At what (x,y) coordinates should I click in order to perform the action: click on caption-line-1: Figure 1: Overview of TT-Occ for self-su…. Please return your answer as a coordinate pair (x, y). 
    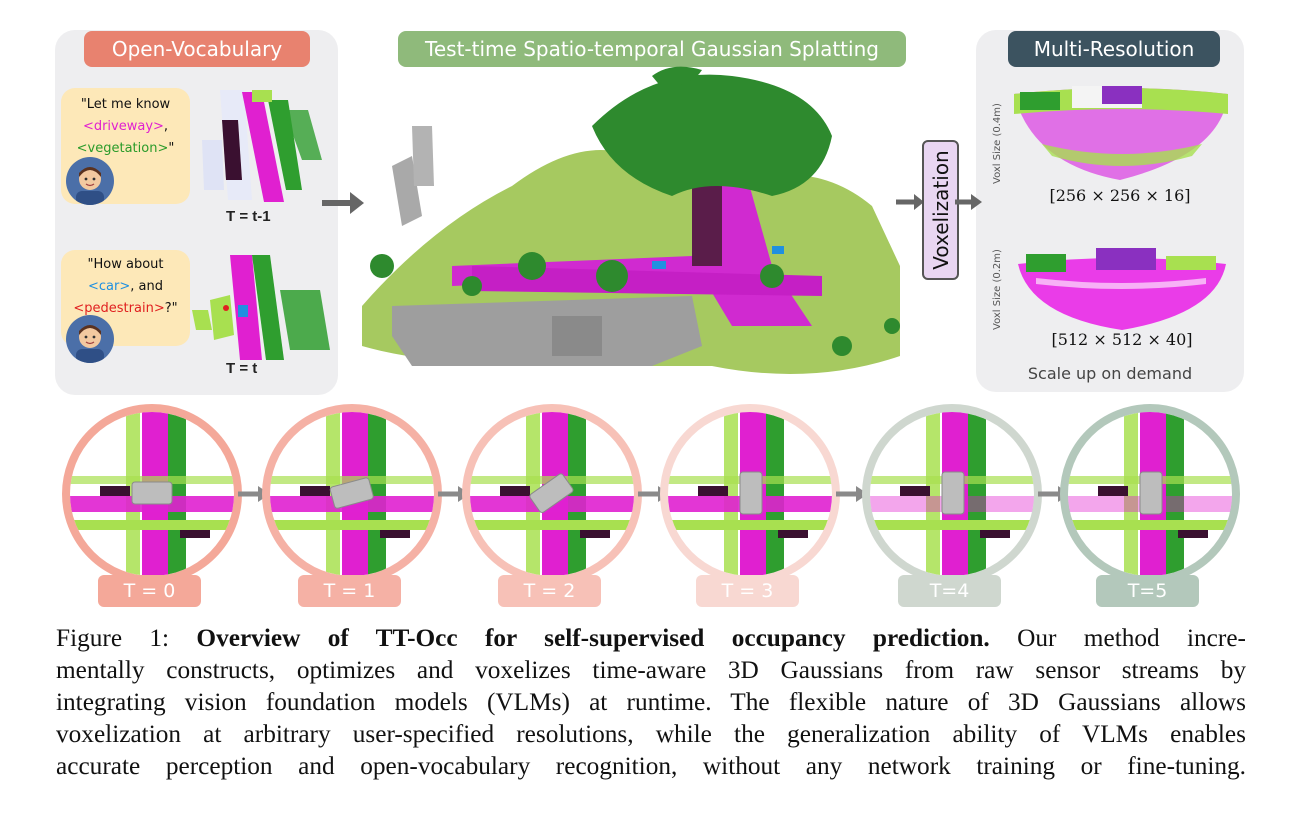
    Looking at the image, I should click on (651, 638).